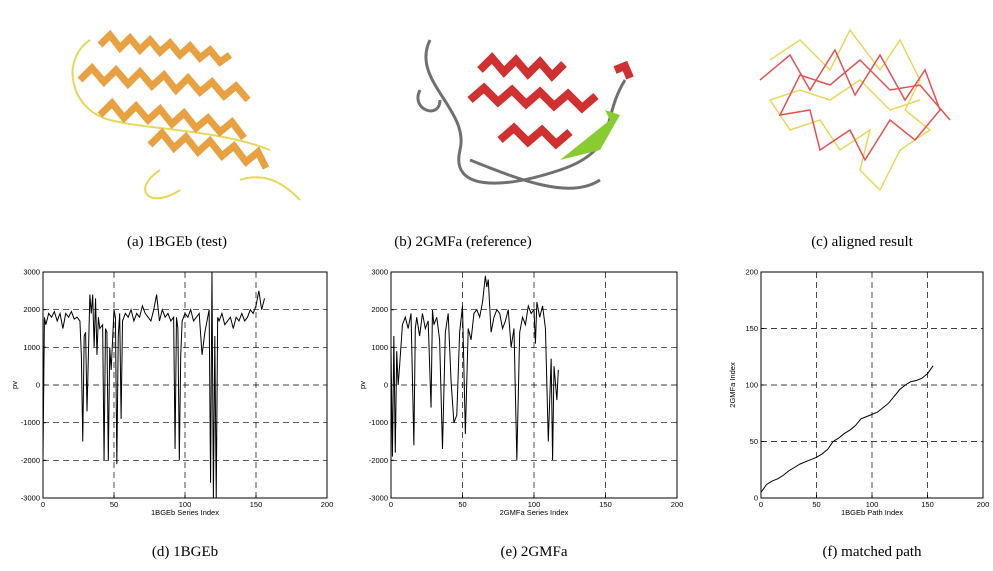 This screenshot has height=571, width=993. Describe the element at coordinates (855, 110) in the screenshot. I see `protein-image-c` at that location.